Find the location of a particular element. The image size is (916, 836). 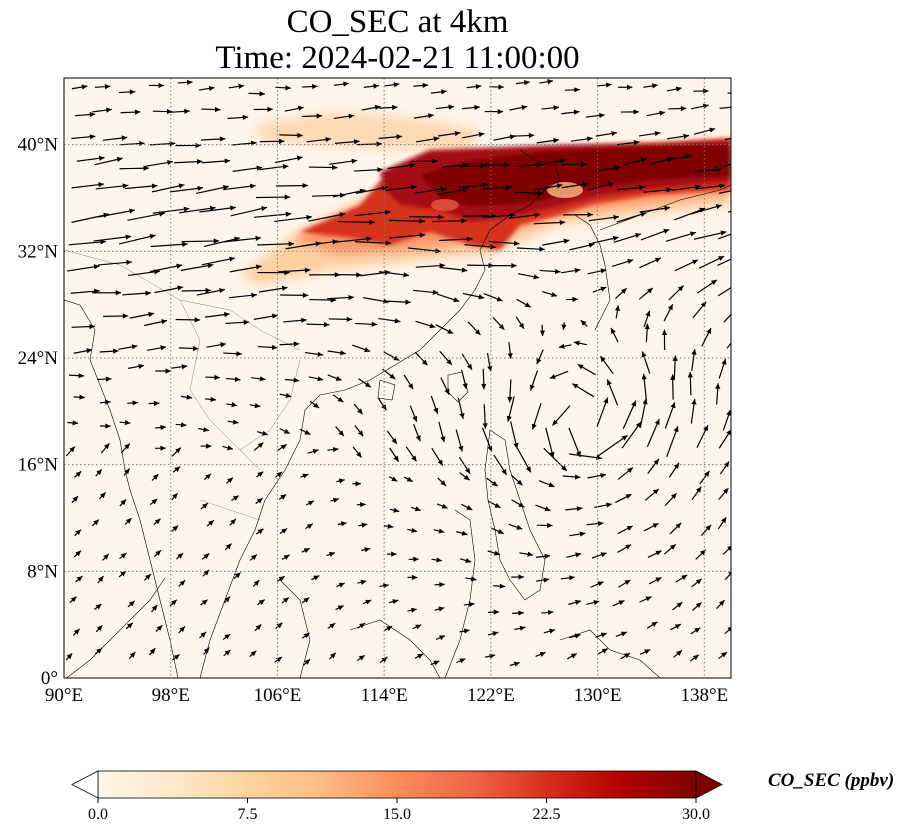

lat-tick-label: 0° is located at coordinates (49, 678).